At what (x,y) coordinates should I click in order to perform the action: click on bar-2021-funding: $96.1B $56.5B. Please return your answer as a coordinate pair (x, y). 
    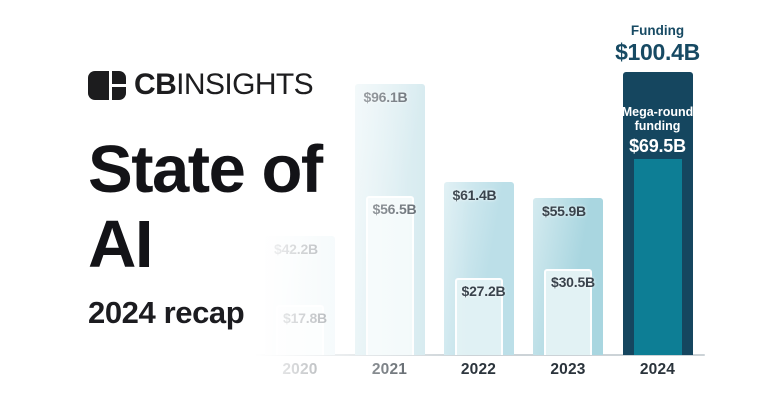
    Looking at the image, I should click on (389, 219).